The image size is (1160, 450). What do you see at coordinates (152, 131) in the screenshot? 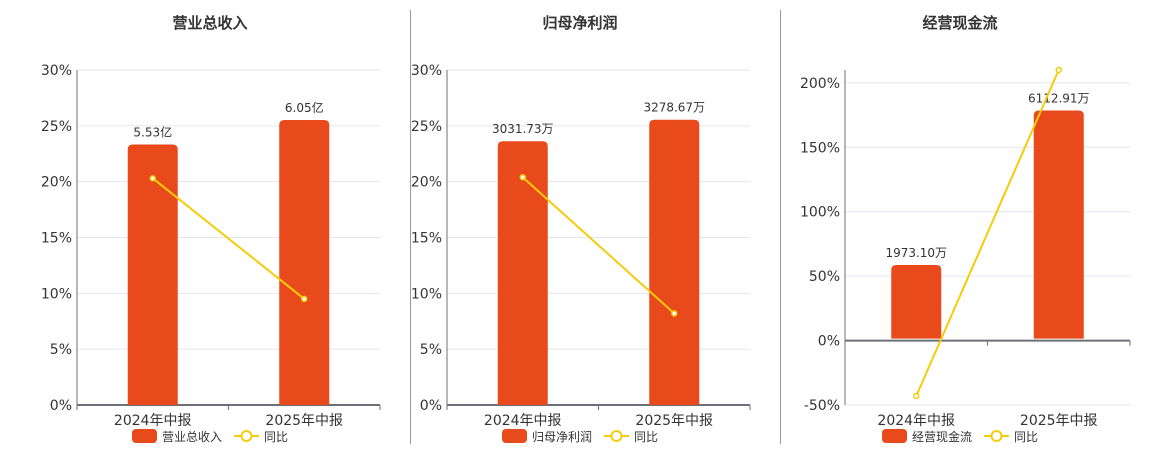
I see `bar-value-label: 5.53亿` at bounding box center [152, 131].